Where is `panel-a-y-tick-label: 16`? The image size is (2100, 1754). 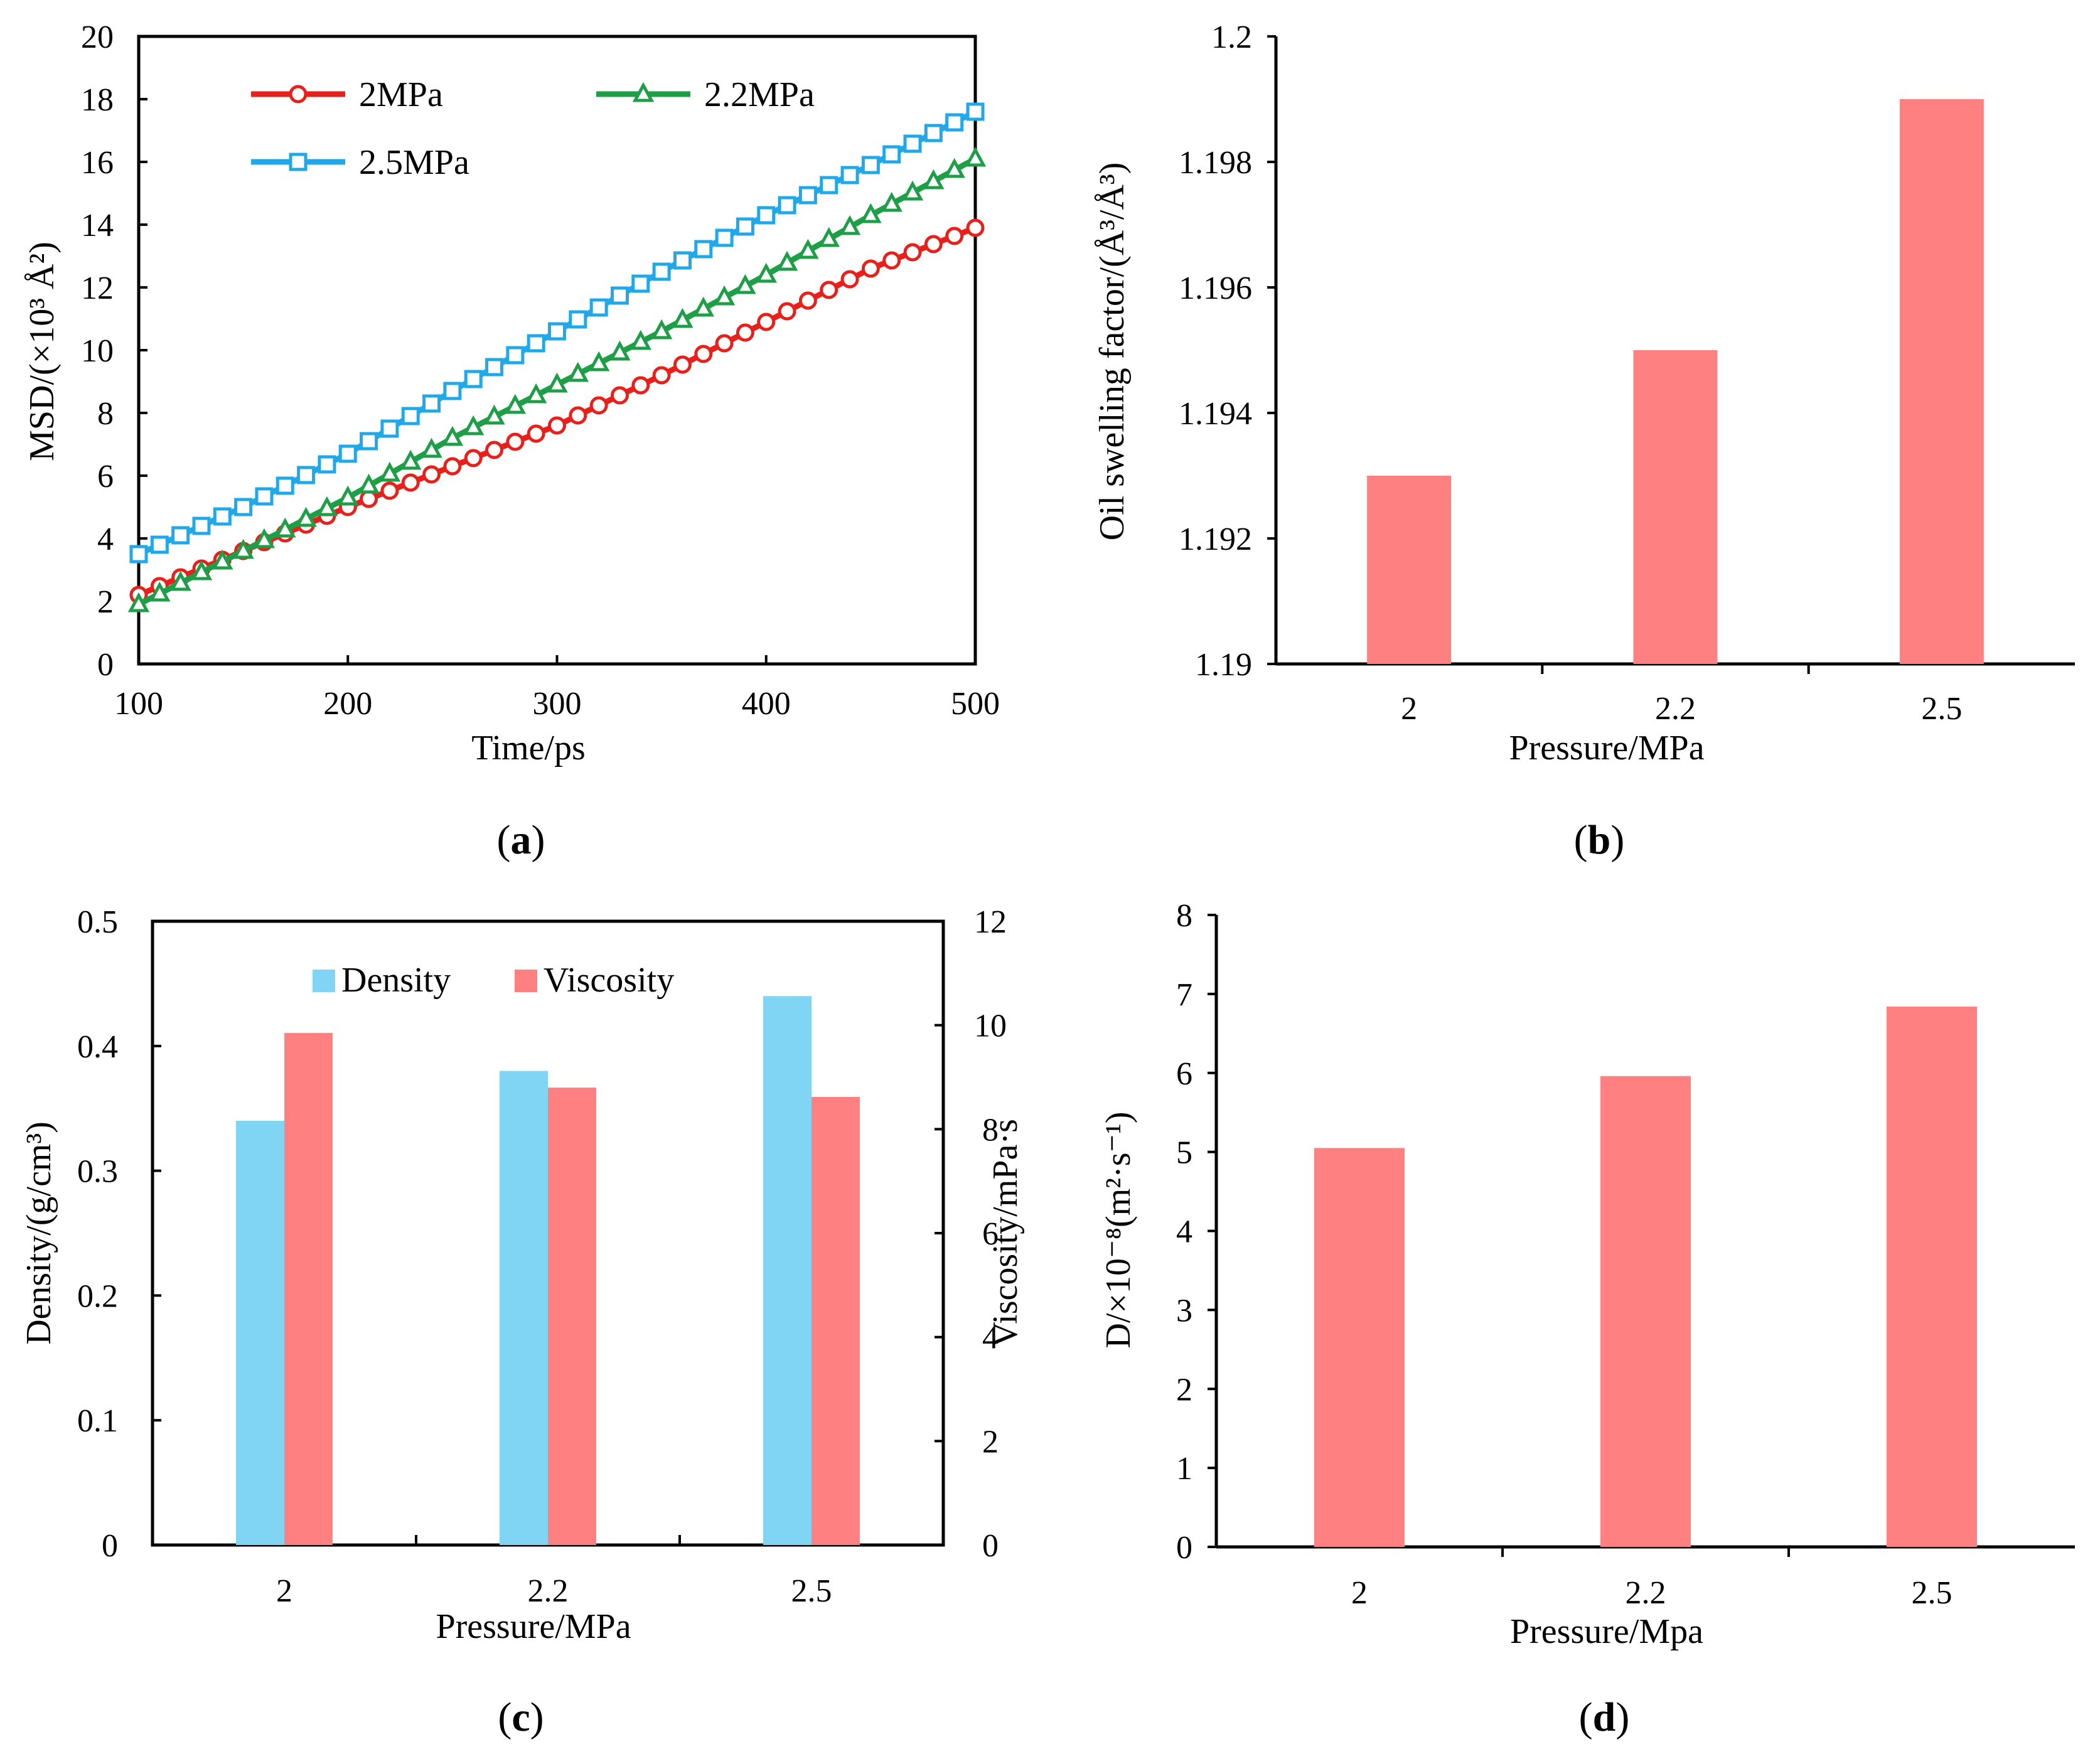 panel-a-y-tick-label: 16 is located at coordinates (97, 163).